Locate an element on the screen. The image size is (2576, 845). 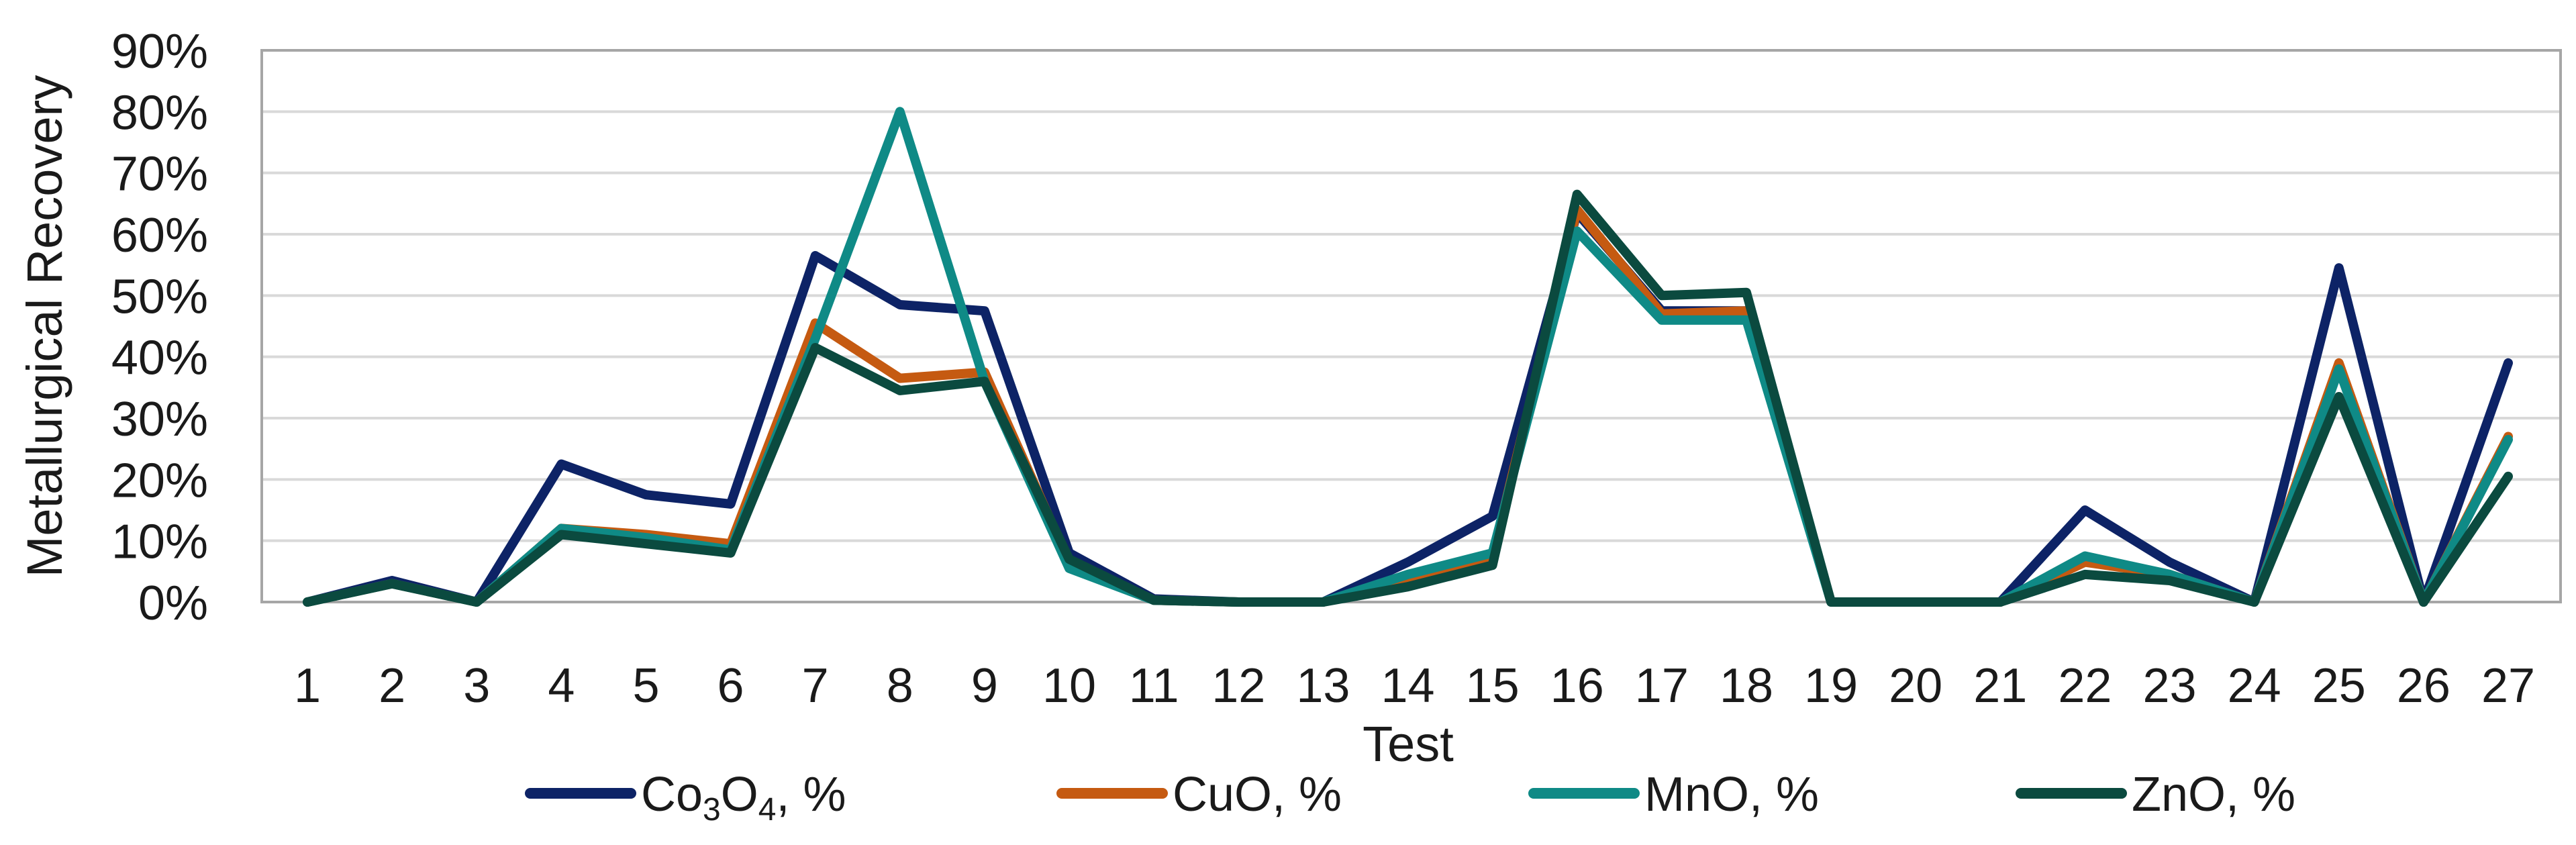
y-tick-label: 40% is located at coordinates (159, 358).